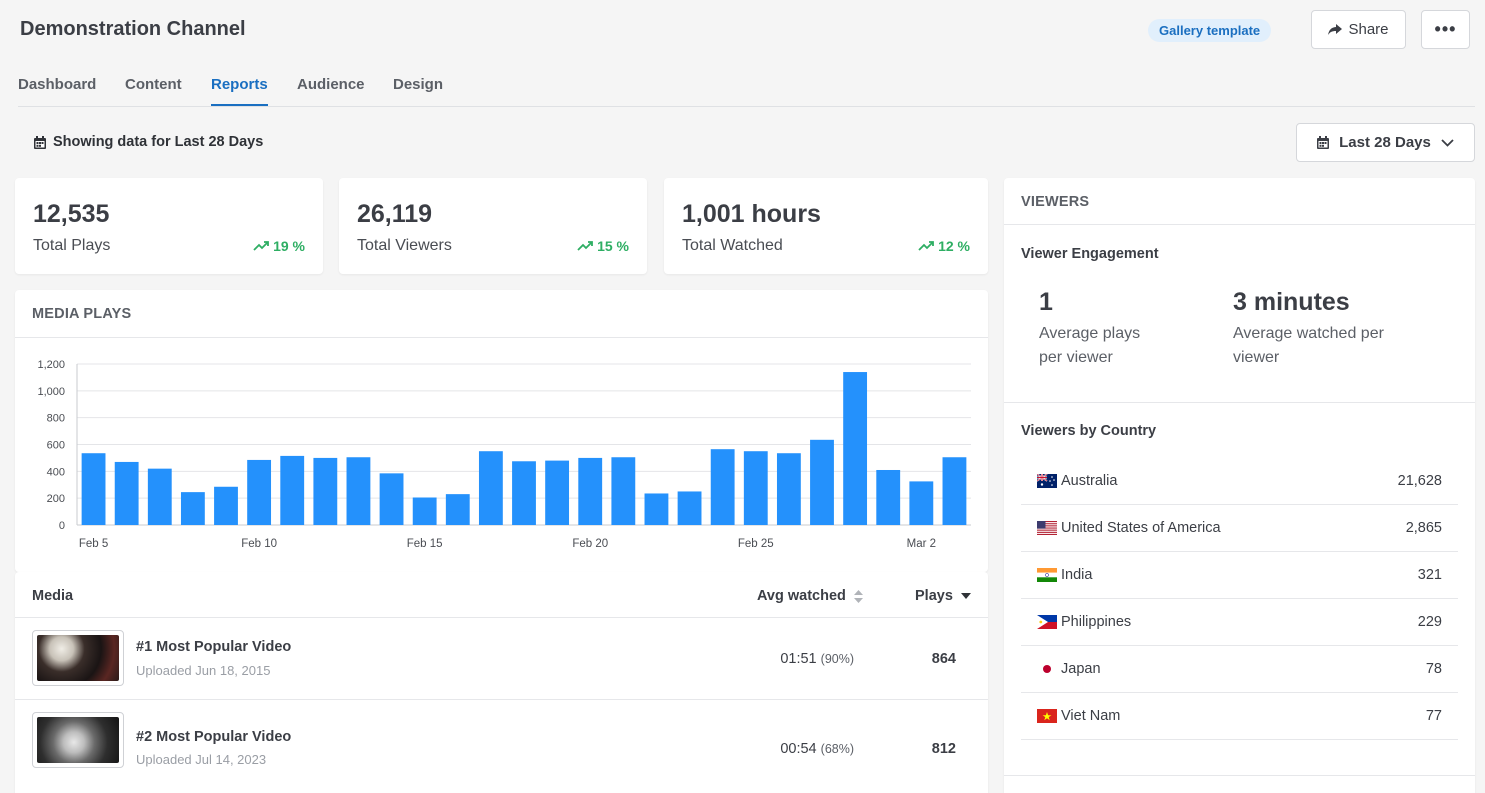  Describe the element at coordinates (603, 246) in the screenshot. I see `stat-change: 15 %` at that location.